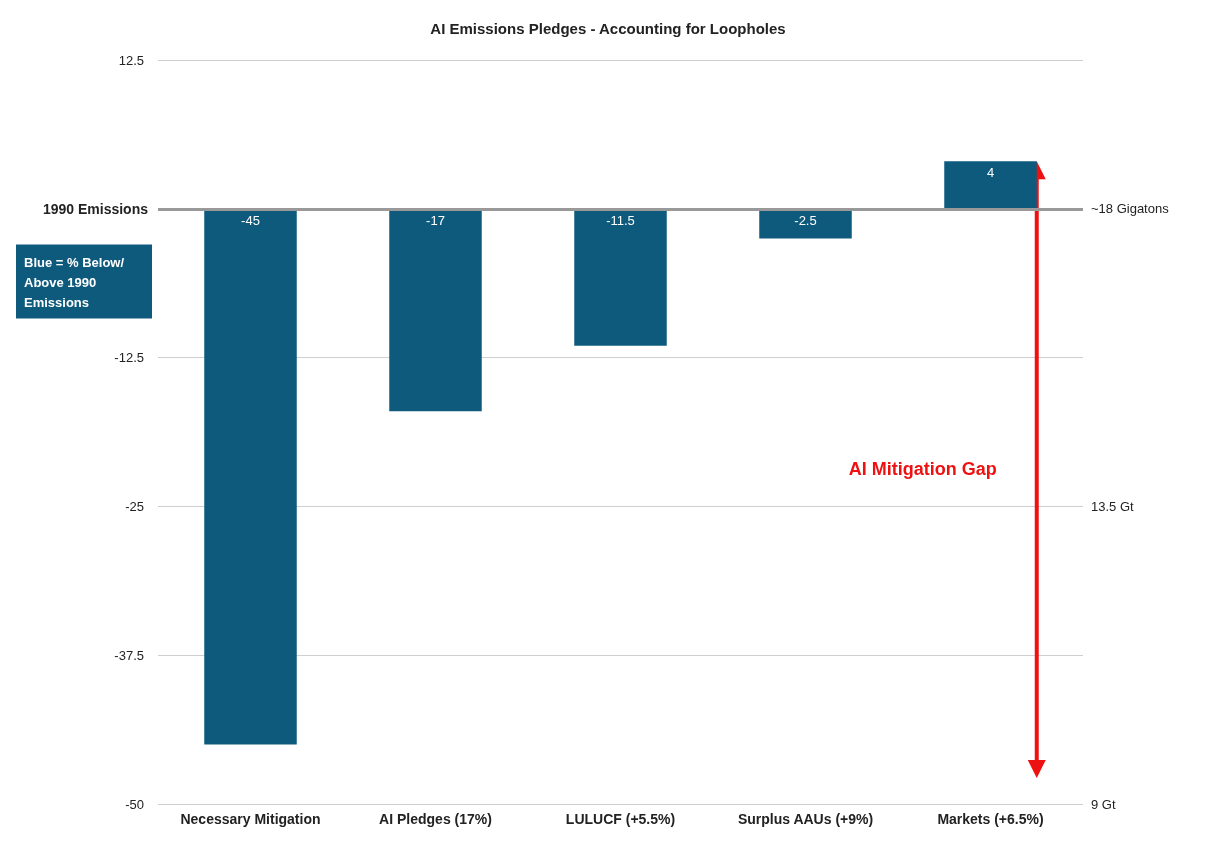  Describe the element at coordinates (608, 28) in the screenshot. I see `chart-title: AI Emissions Pledges - Accounting for Loopholes` at that location.